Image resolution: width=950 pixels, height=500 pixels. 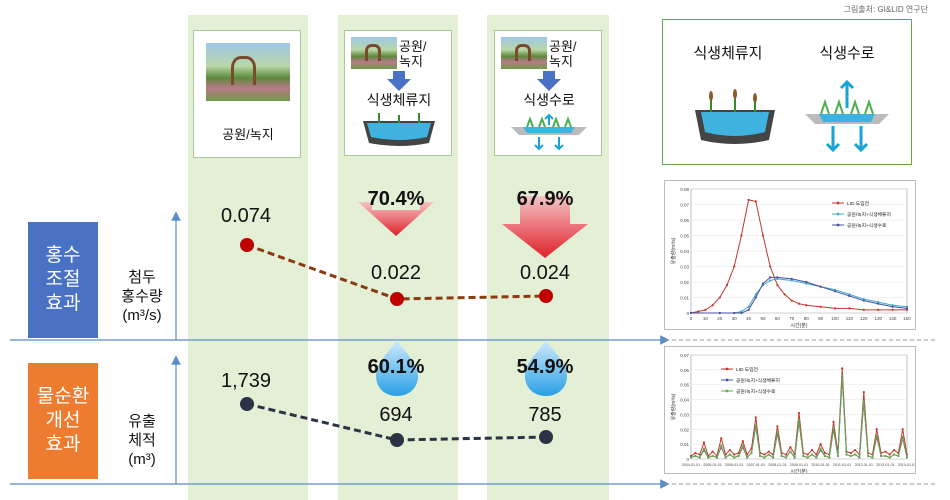 What do you see at coordinates (885, 9) in the screenshot?
I see `source-caption: 그림출처: GI&LID 연구단` at bounding box center [885, 9].